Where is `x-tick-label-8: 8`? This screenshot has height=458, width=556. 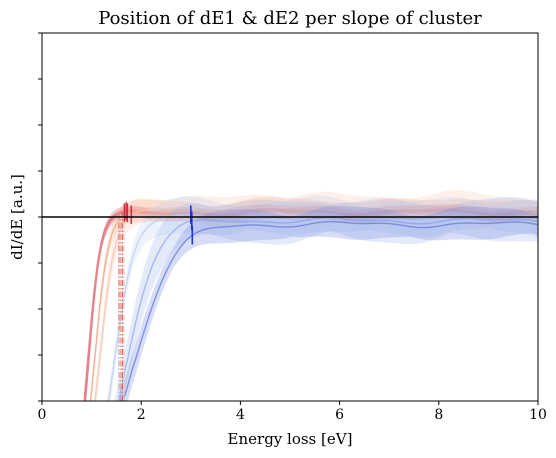
x-tick-label-8: 8 is located at coordinates (438, 415).